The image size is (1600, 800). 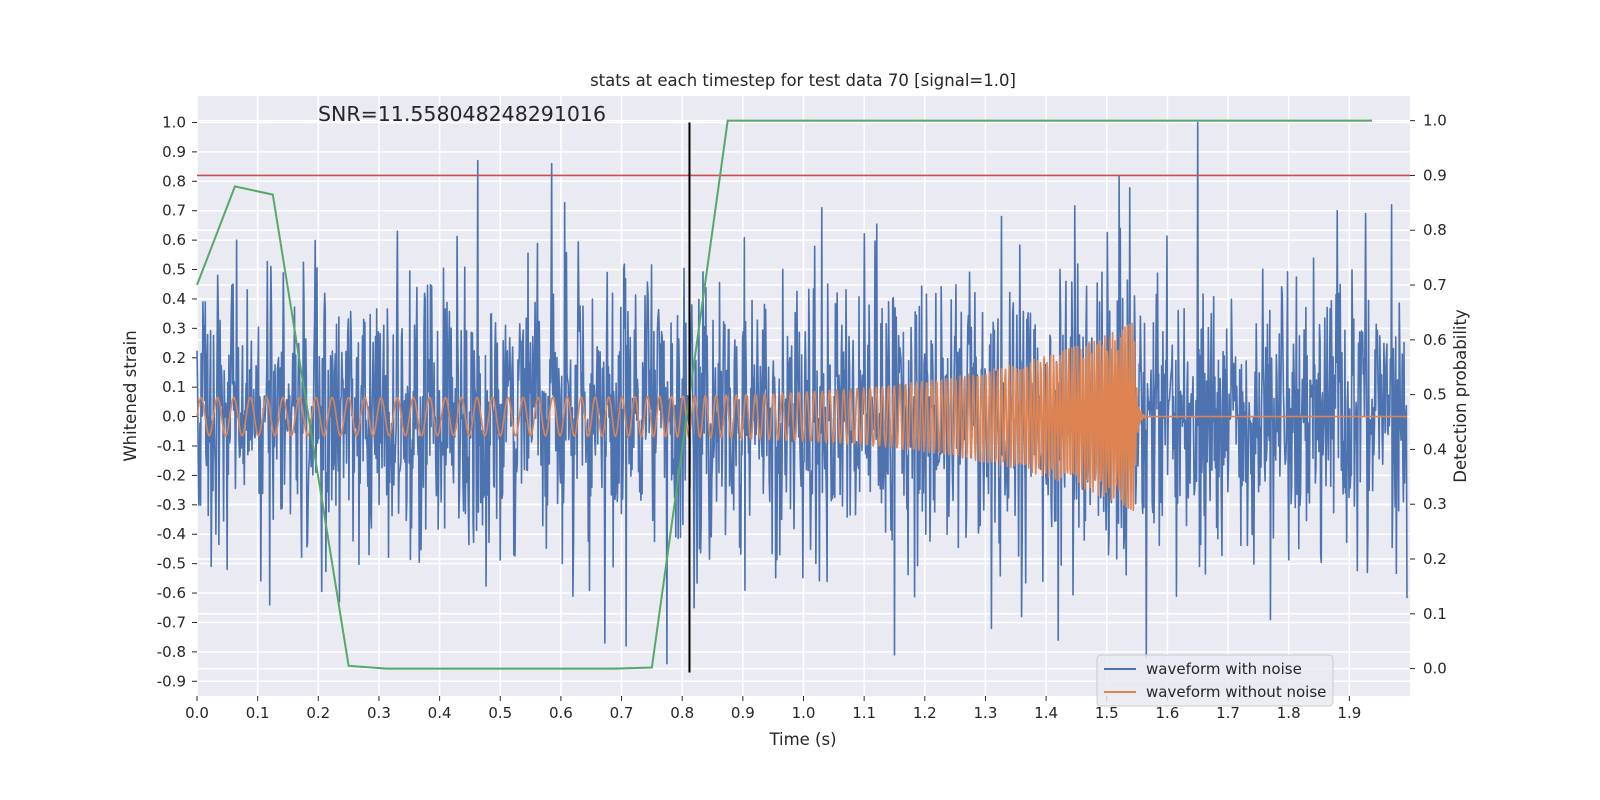 I want to click on x-tick-label: 1.7, so click(x=1228, y=713).